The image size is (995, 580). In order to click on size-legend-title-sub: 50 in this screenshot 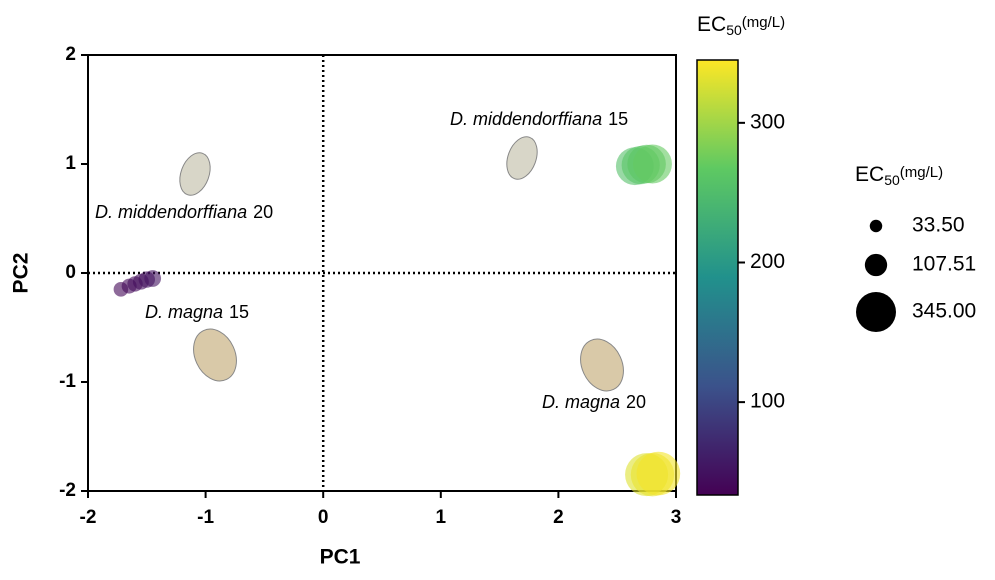, I will do `click(892, 180)`.